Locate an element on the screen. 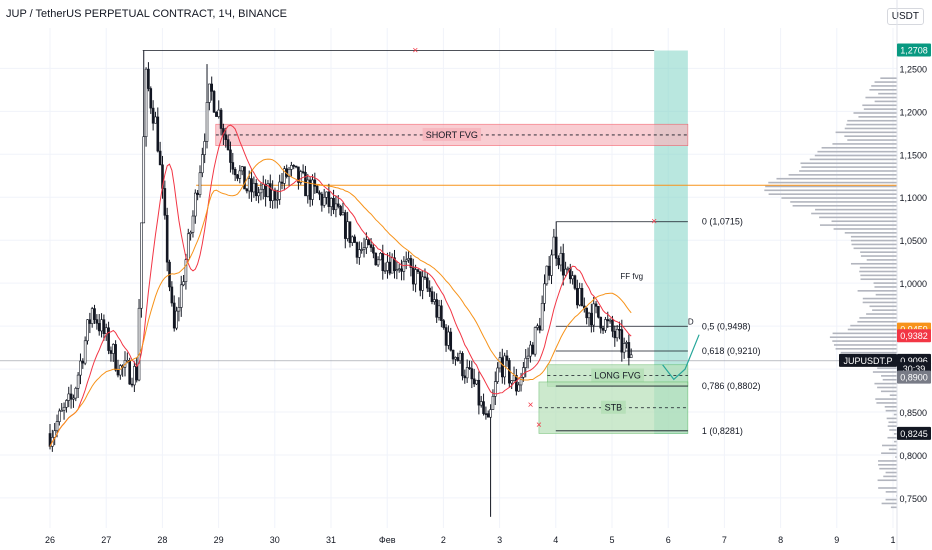  y-tick-label: 1,0000 is located at coordinates (913, 284).